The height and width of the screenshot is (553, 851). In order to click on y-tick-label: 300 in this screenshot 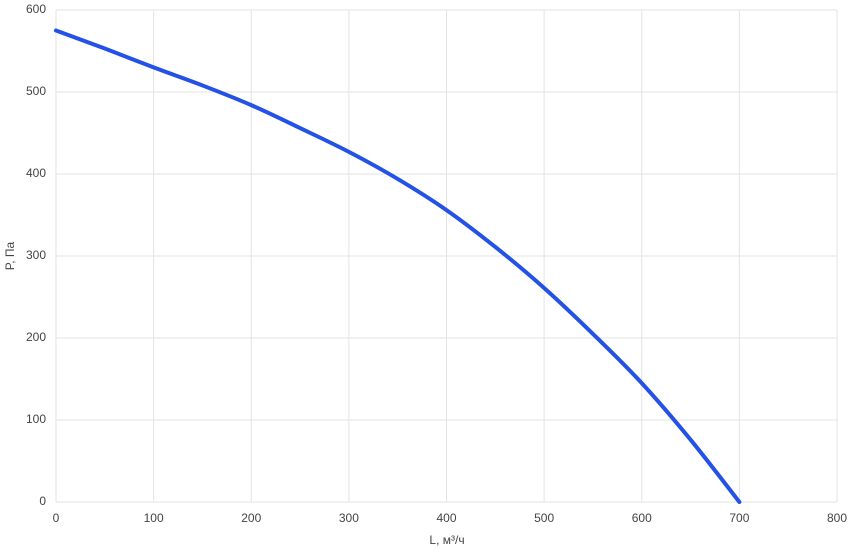, I will do `click(36, 255)`.